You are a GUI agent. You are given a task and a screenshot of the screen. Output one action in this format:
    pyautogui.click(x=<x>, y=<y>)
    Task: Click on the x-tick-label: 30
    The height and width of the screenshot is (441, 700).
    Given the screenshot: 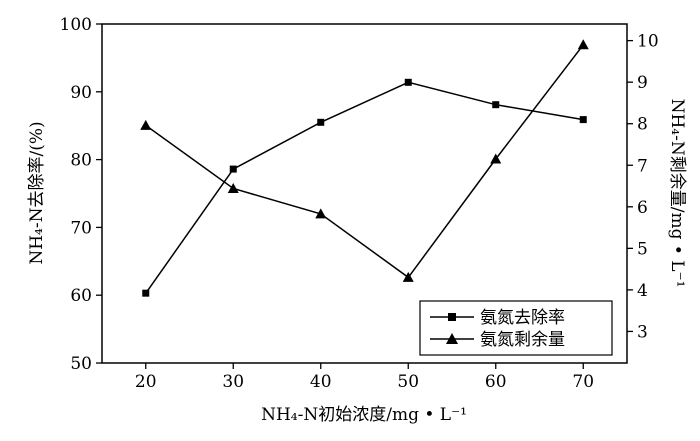 What is the action you would take?
    pyautogui.click(x=233, y=382)
    